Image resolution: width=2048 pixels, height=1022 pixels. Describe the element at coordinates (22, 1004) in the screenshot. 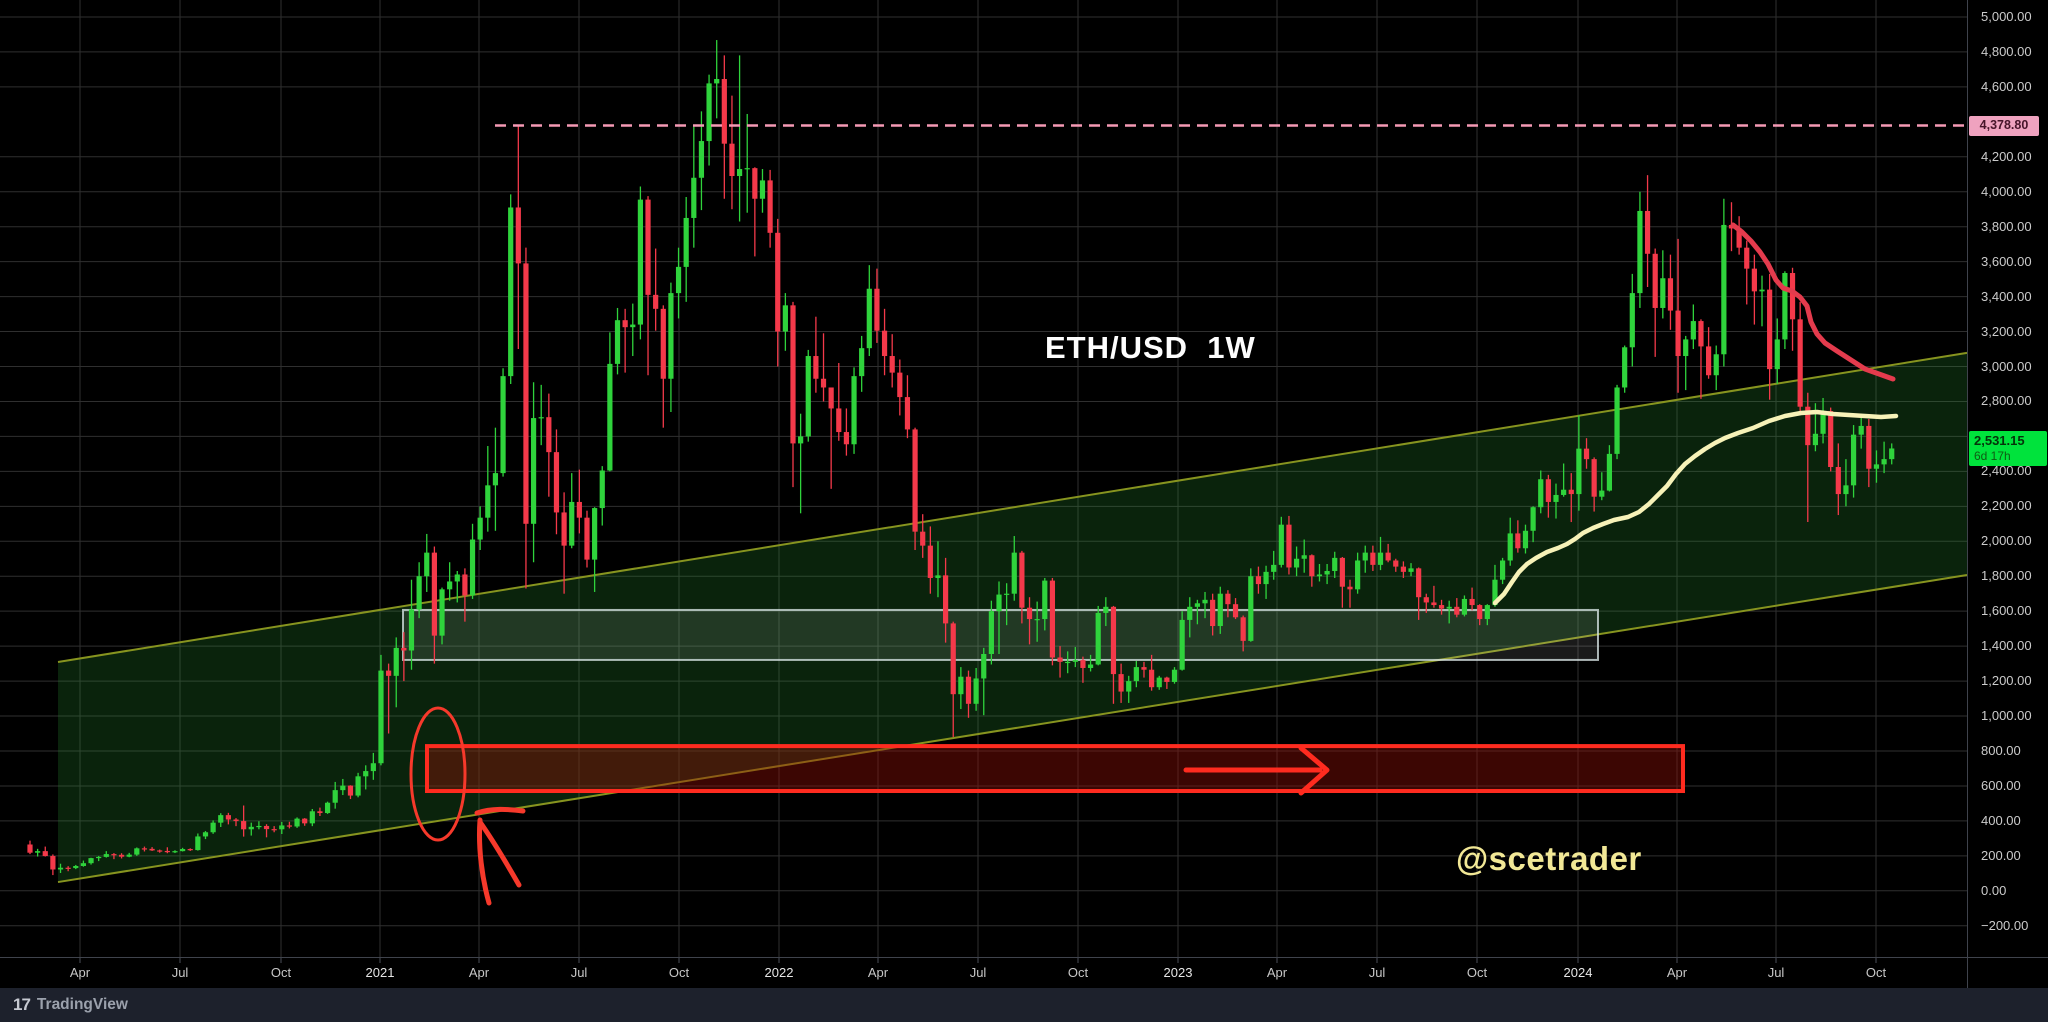

I see `tradingview-logo-icon: 17` at that location.